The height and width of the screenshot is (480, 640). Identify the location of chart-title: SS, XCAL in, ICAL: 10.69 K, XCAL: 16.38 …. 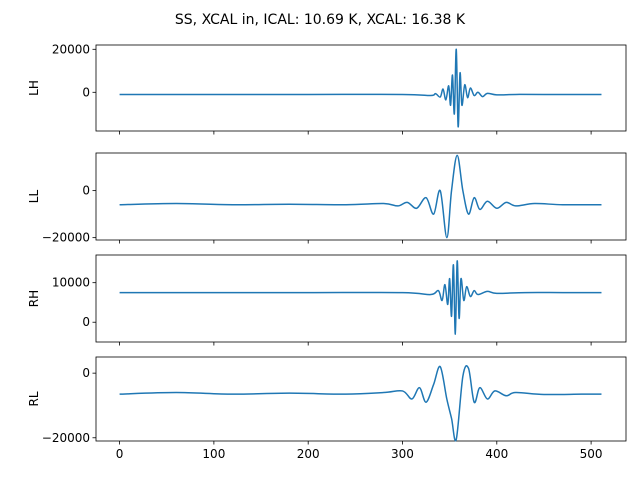
(320, 20).